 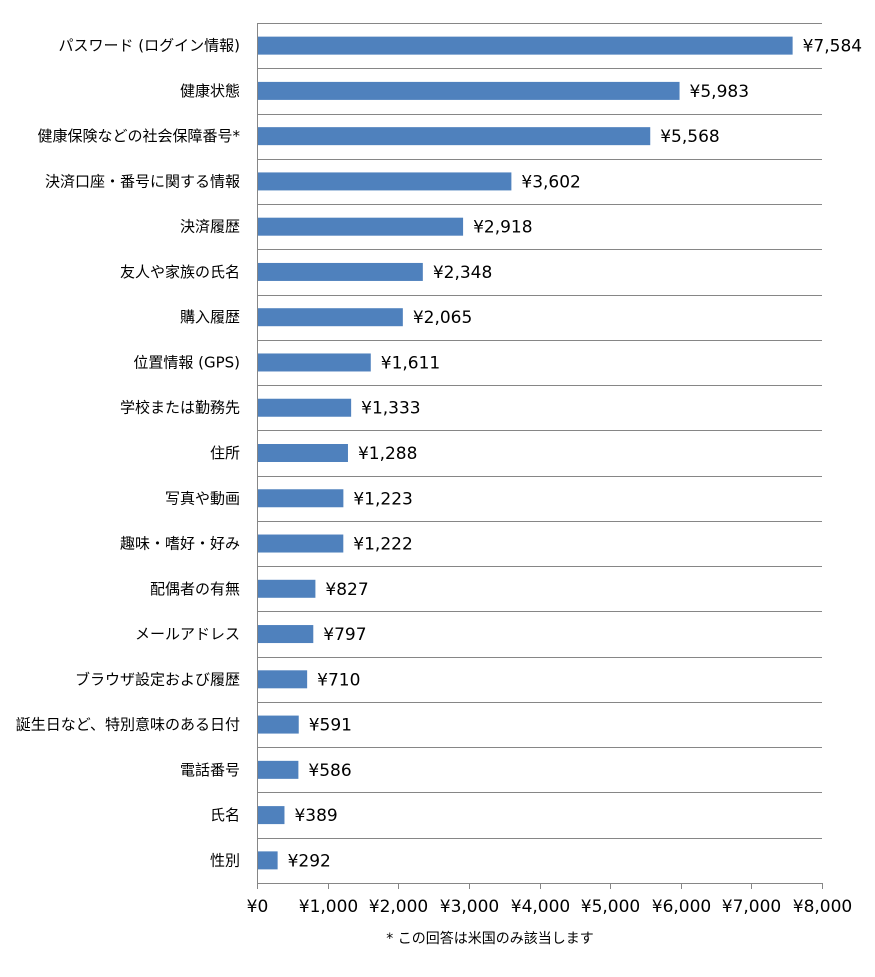 I want to click on value-label: ¥7,584, so click(x=832, y=47).